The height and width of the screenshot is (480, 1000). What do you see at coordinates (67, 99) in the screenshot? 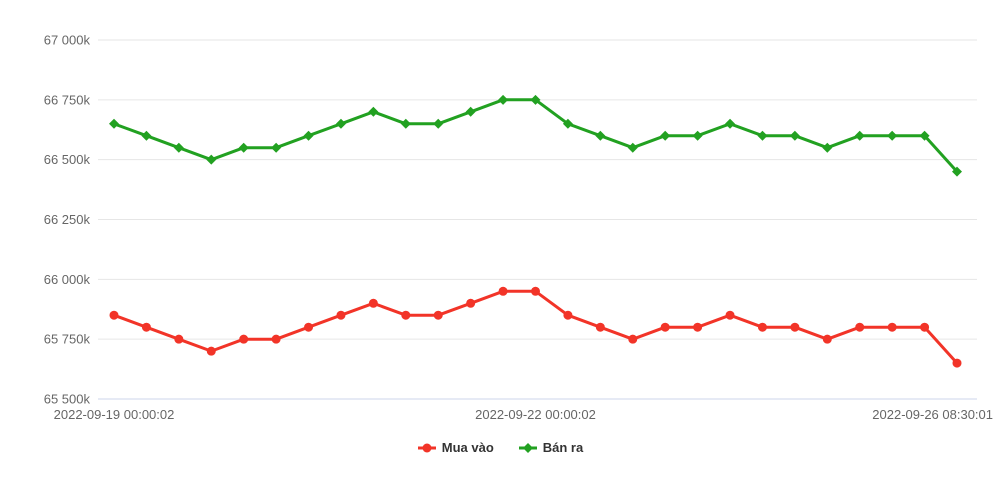
I see `y-axis-label: 66 750k` at bounding box center [67, 99].